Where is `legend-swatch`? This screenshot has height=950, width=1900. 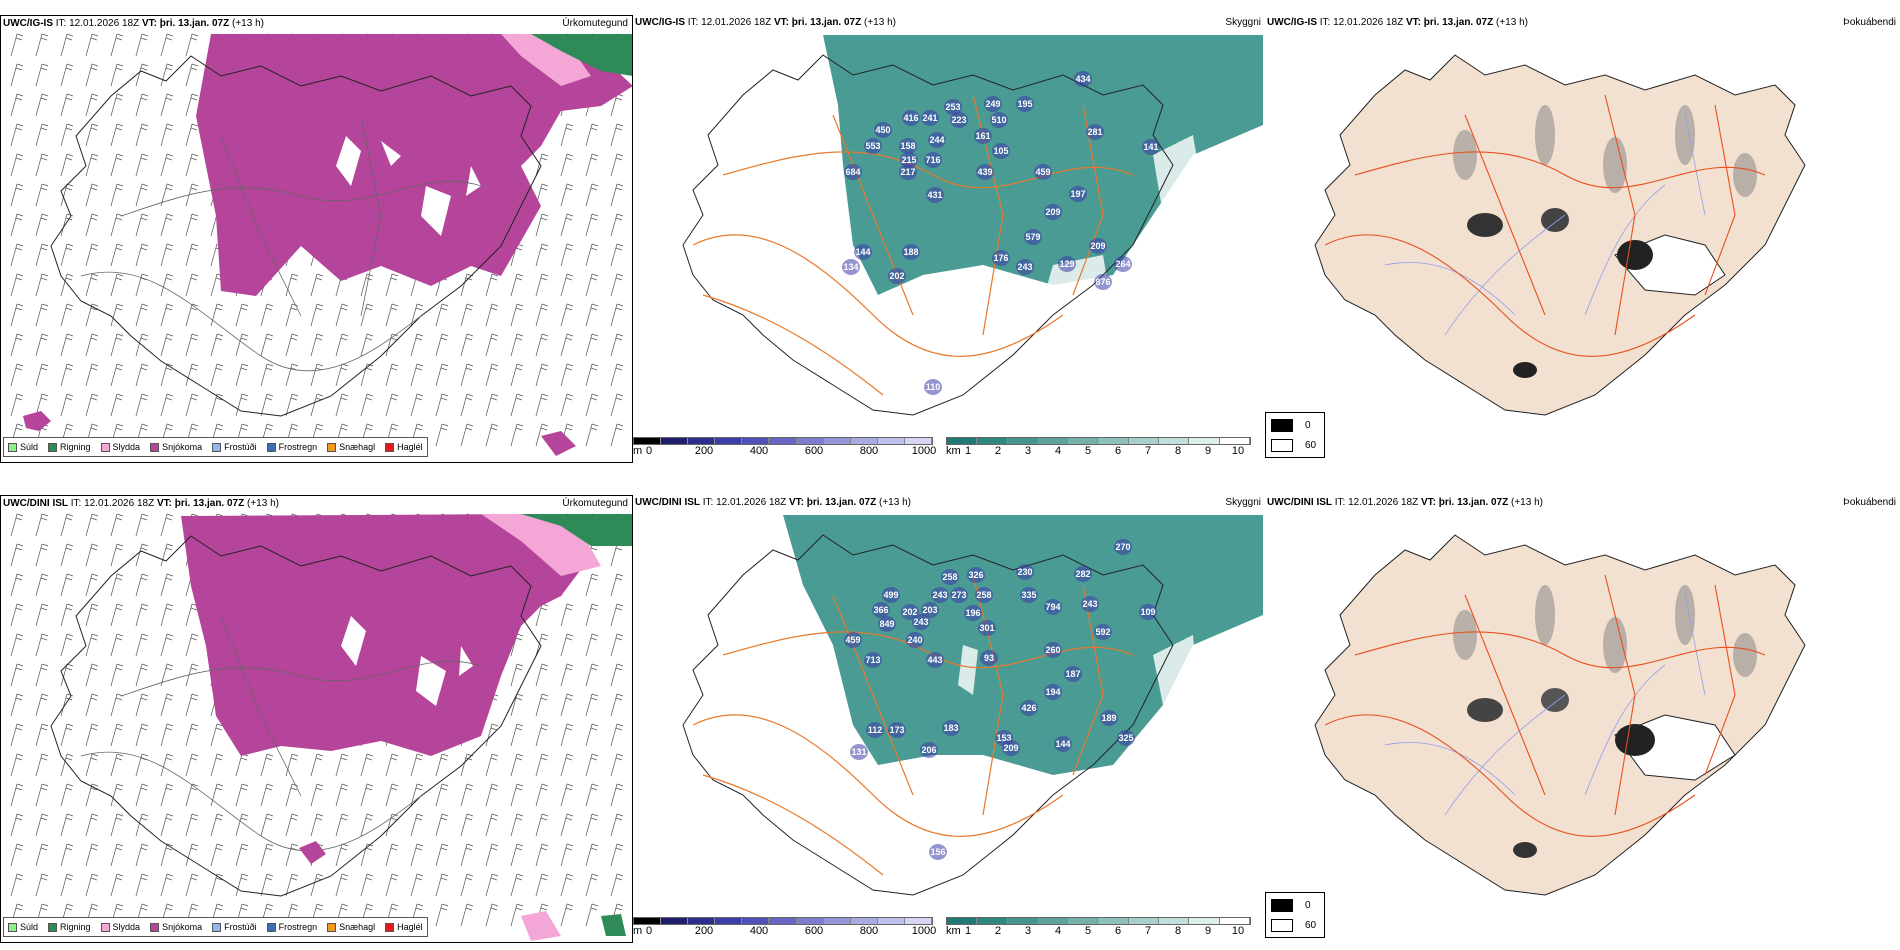
legend-swatch is located at coordinates (105, 927).